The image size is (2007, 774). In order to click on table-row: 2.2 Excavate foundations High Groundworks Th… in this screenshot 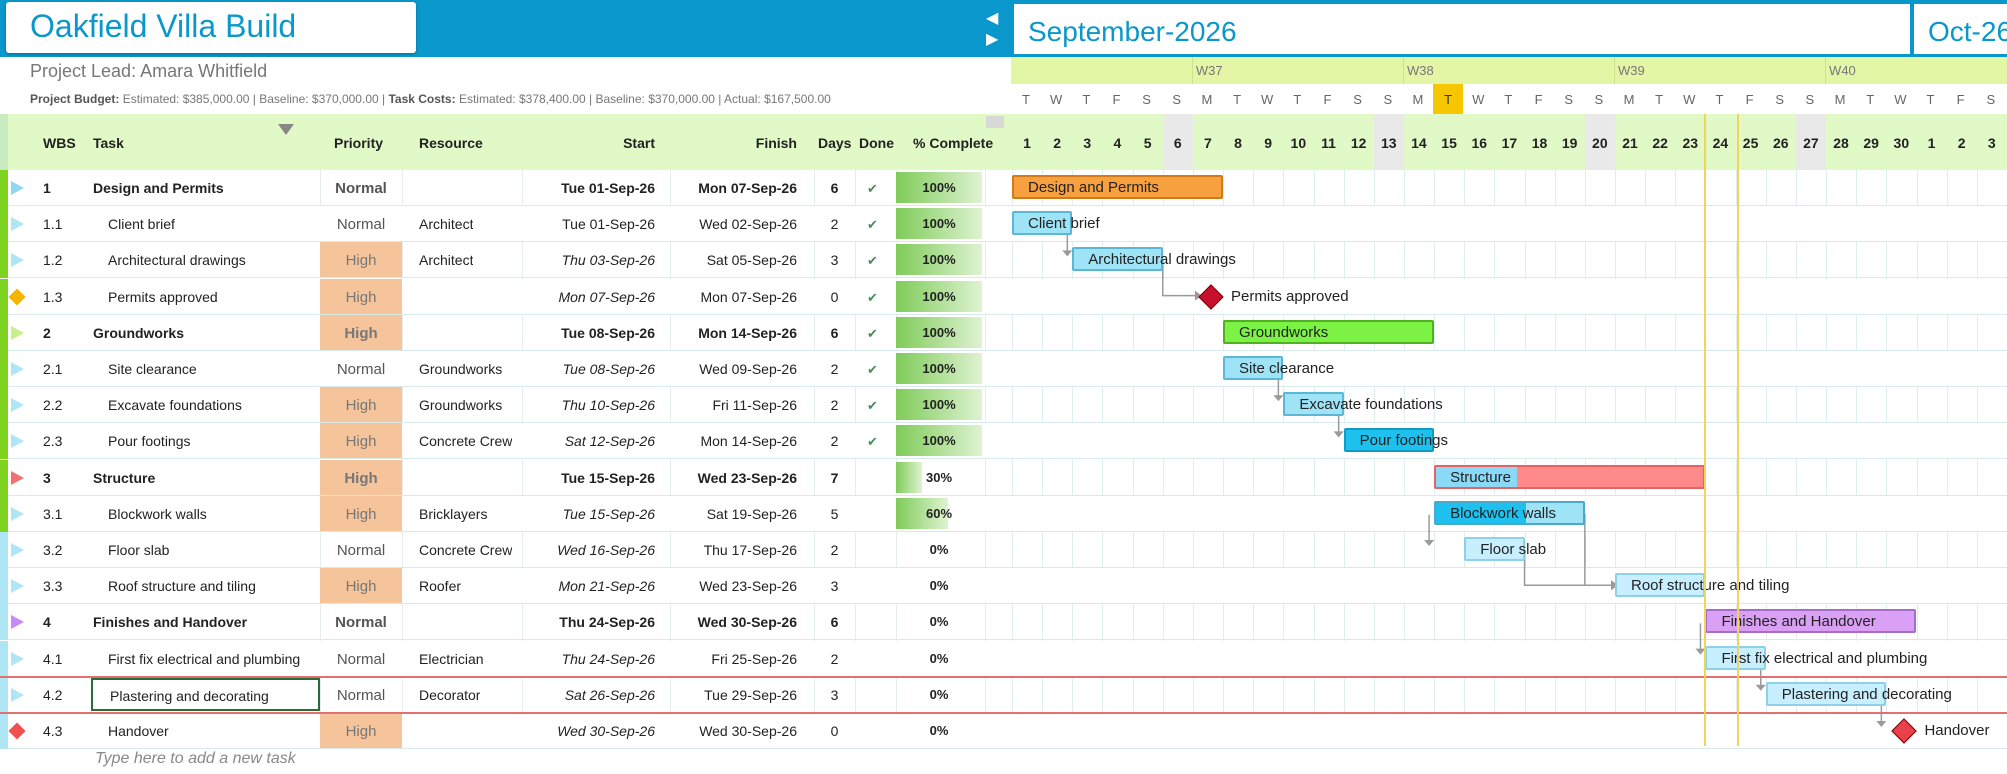, I will do `click(1003, 405)`.